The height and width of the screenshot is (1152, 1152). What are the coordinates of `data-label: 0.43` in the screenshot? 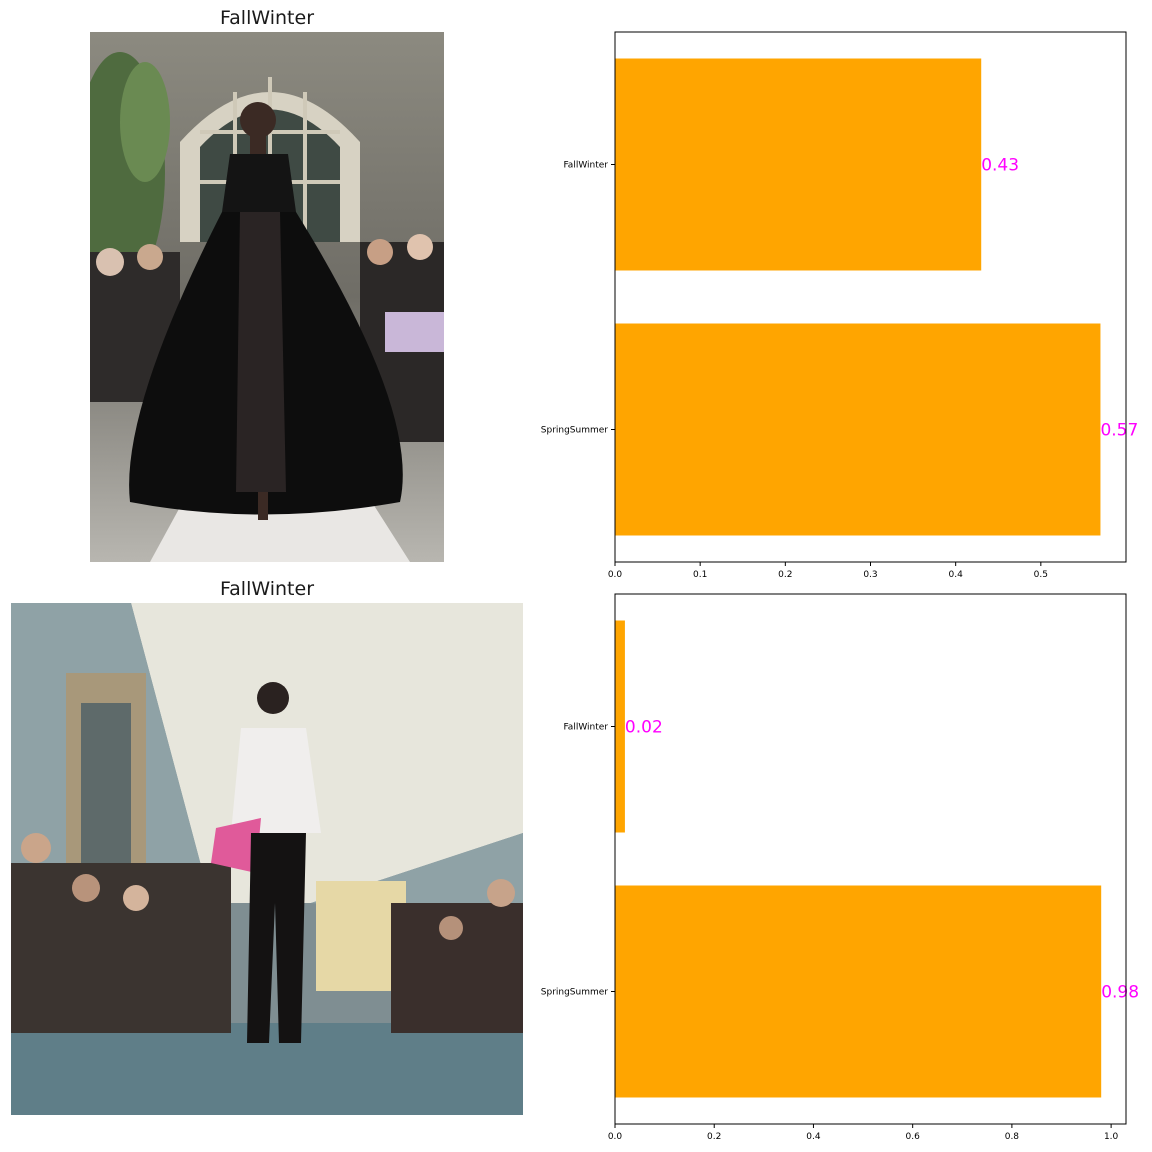 It's located at (1000, 166).